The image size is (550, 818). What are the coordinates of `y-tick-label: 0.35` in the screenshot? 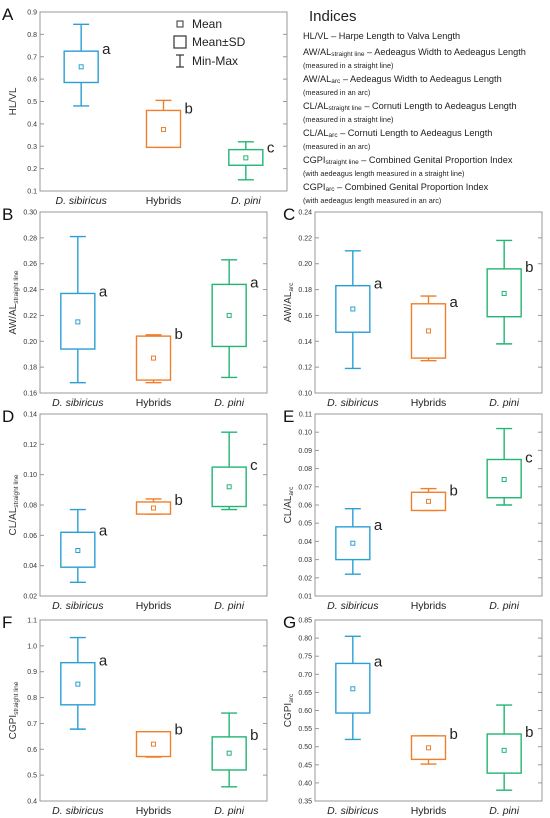 It's located at (305, 802).